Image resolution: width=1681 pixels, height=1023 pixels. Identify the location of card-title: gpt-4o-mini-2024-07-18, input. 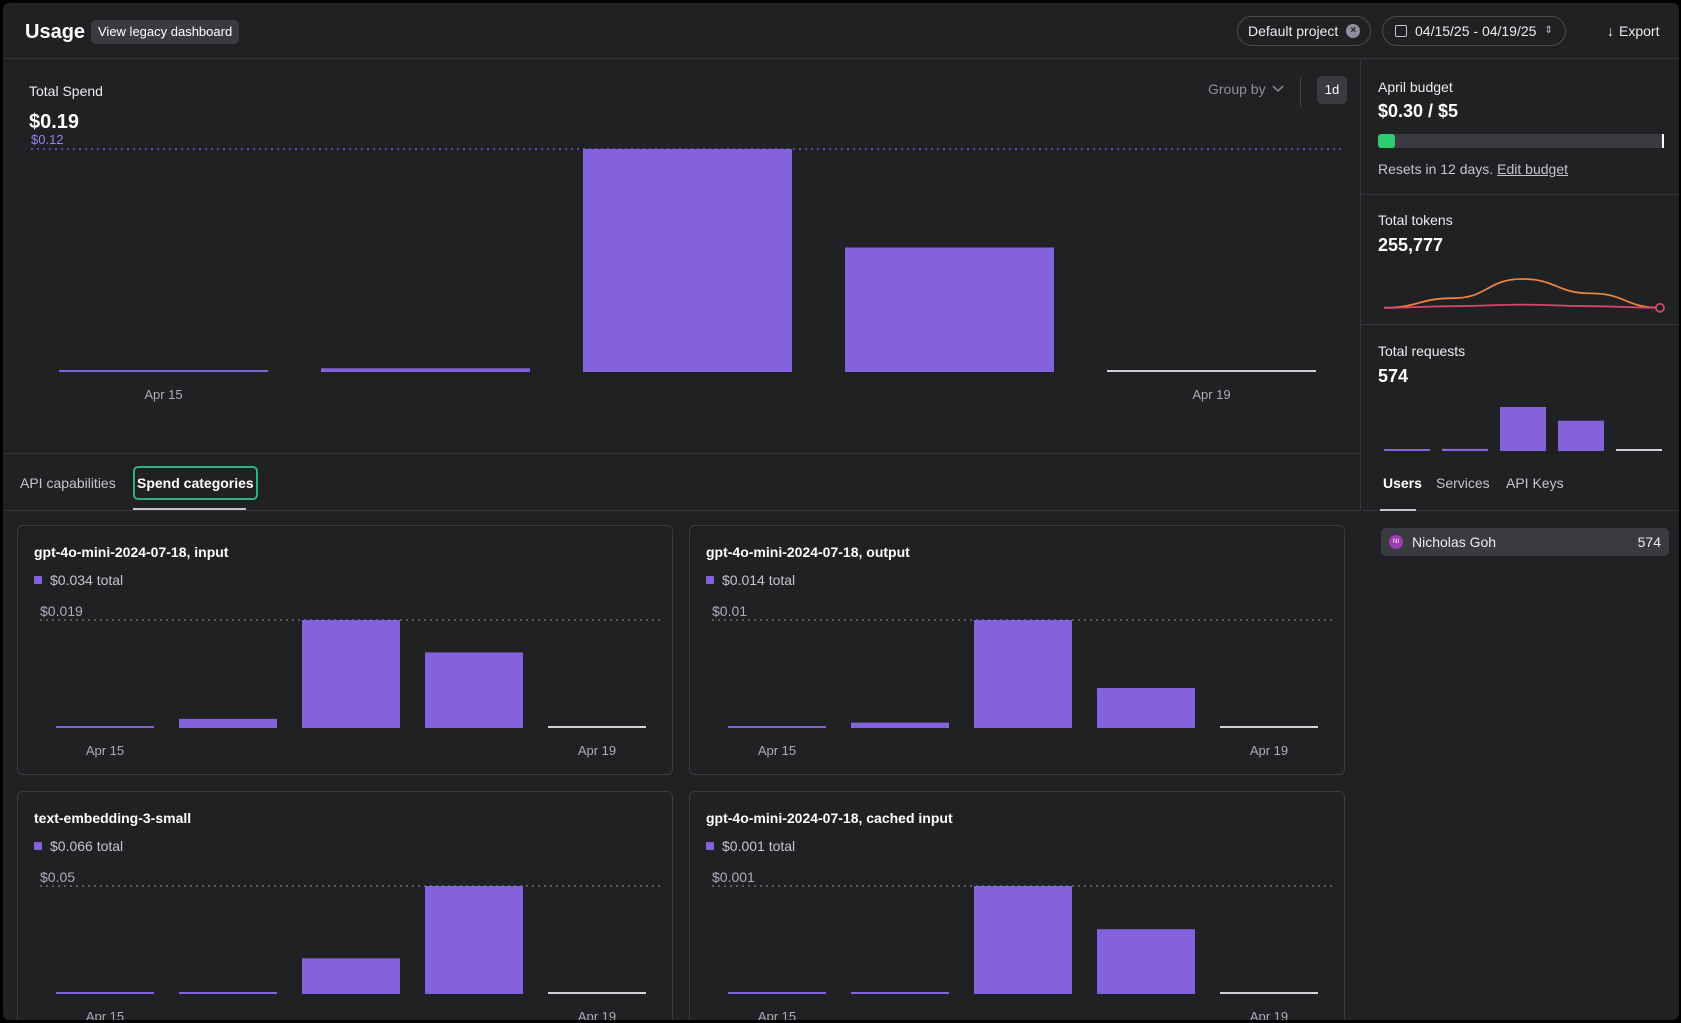
(131, 552).